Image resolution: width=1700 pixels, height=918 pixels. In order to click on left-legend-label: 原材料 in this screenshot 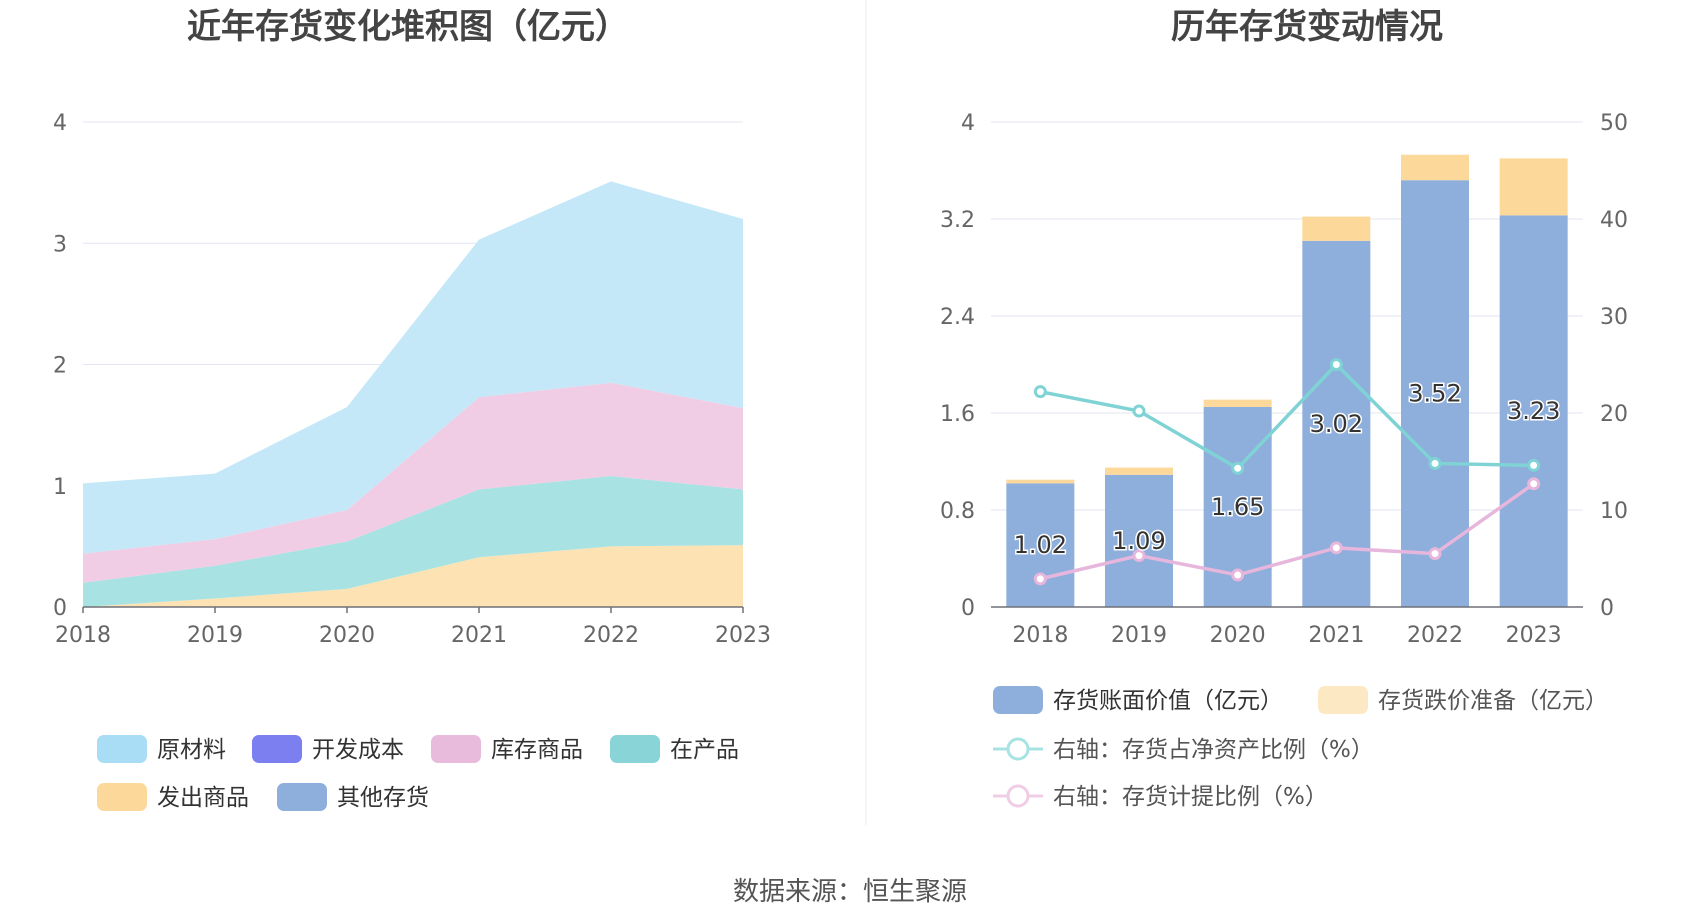, I will do `click(191, 750)`.